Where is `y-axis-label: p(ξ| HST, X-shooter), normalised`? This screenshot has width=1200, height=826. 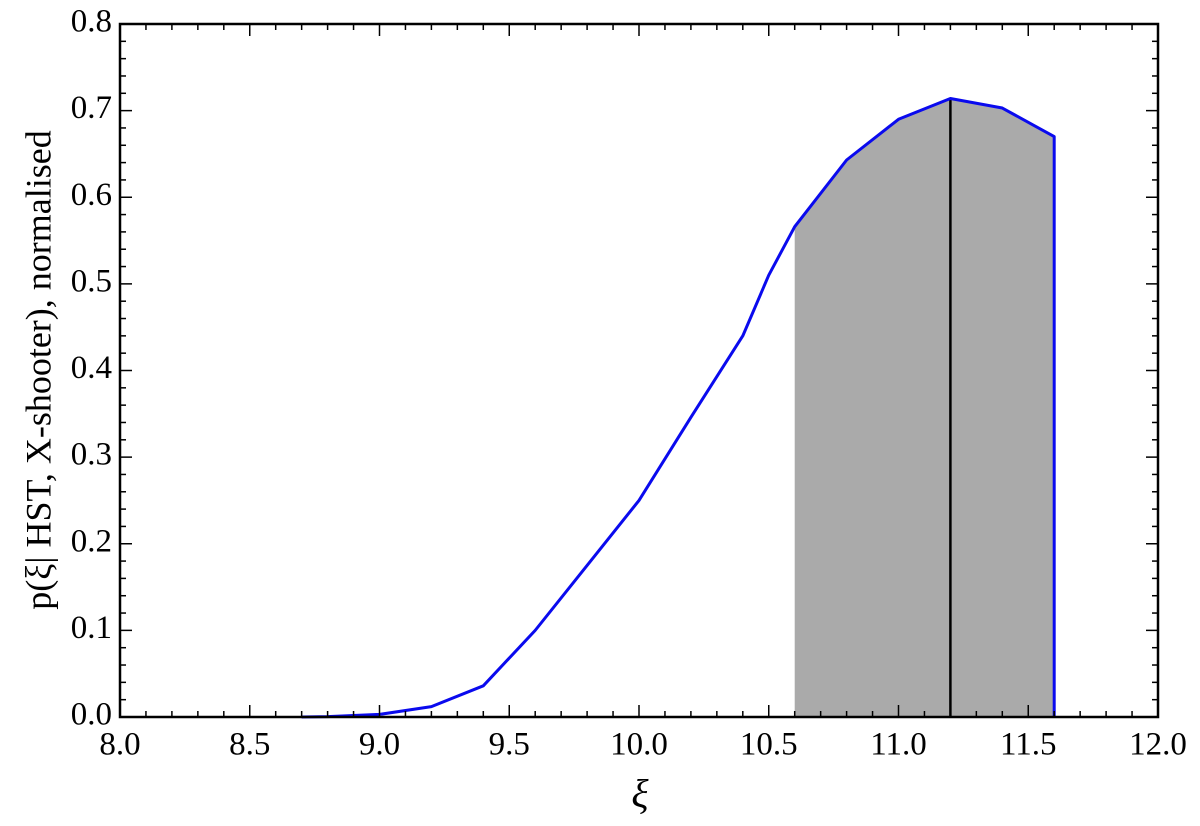
y-axis-label: p(ξ| HST, X-shooter), normalised is located at coordinates (38, 370).